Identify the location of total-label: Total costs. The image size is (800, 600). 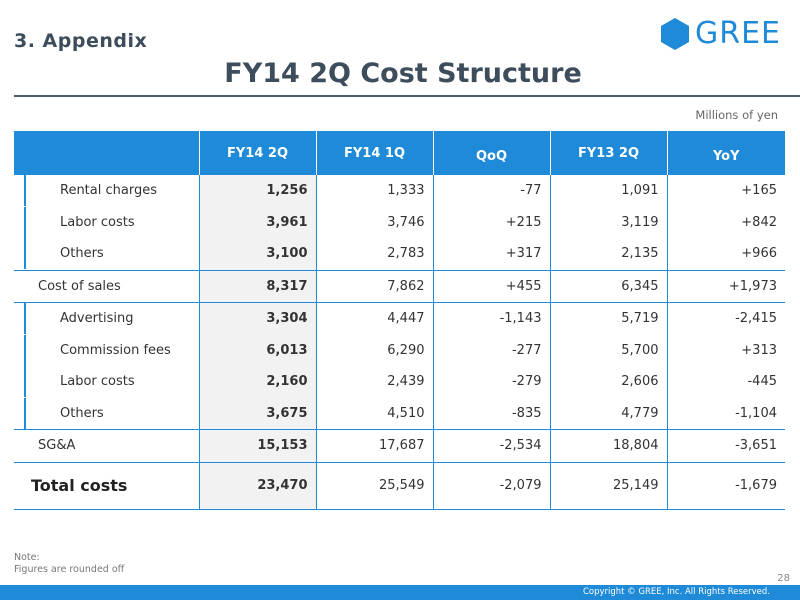
(79, 485).